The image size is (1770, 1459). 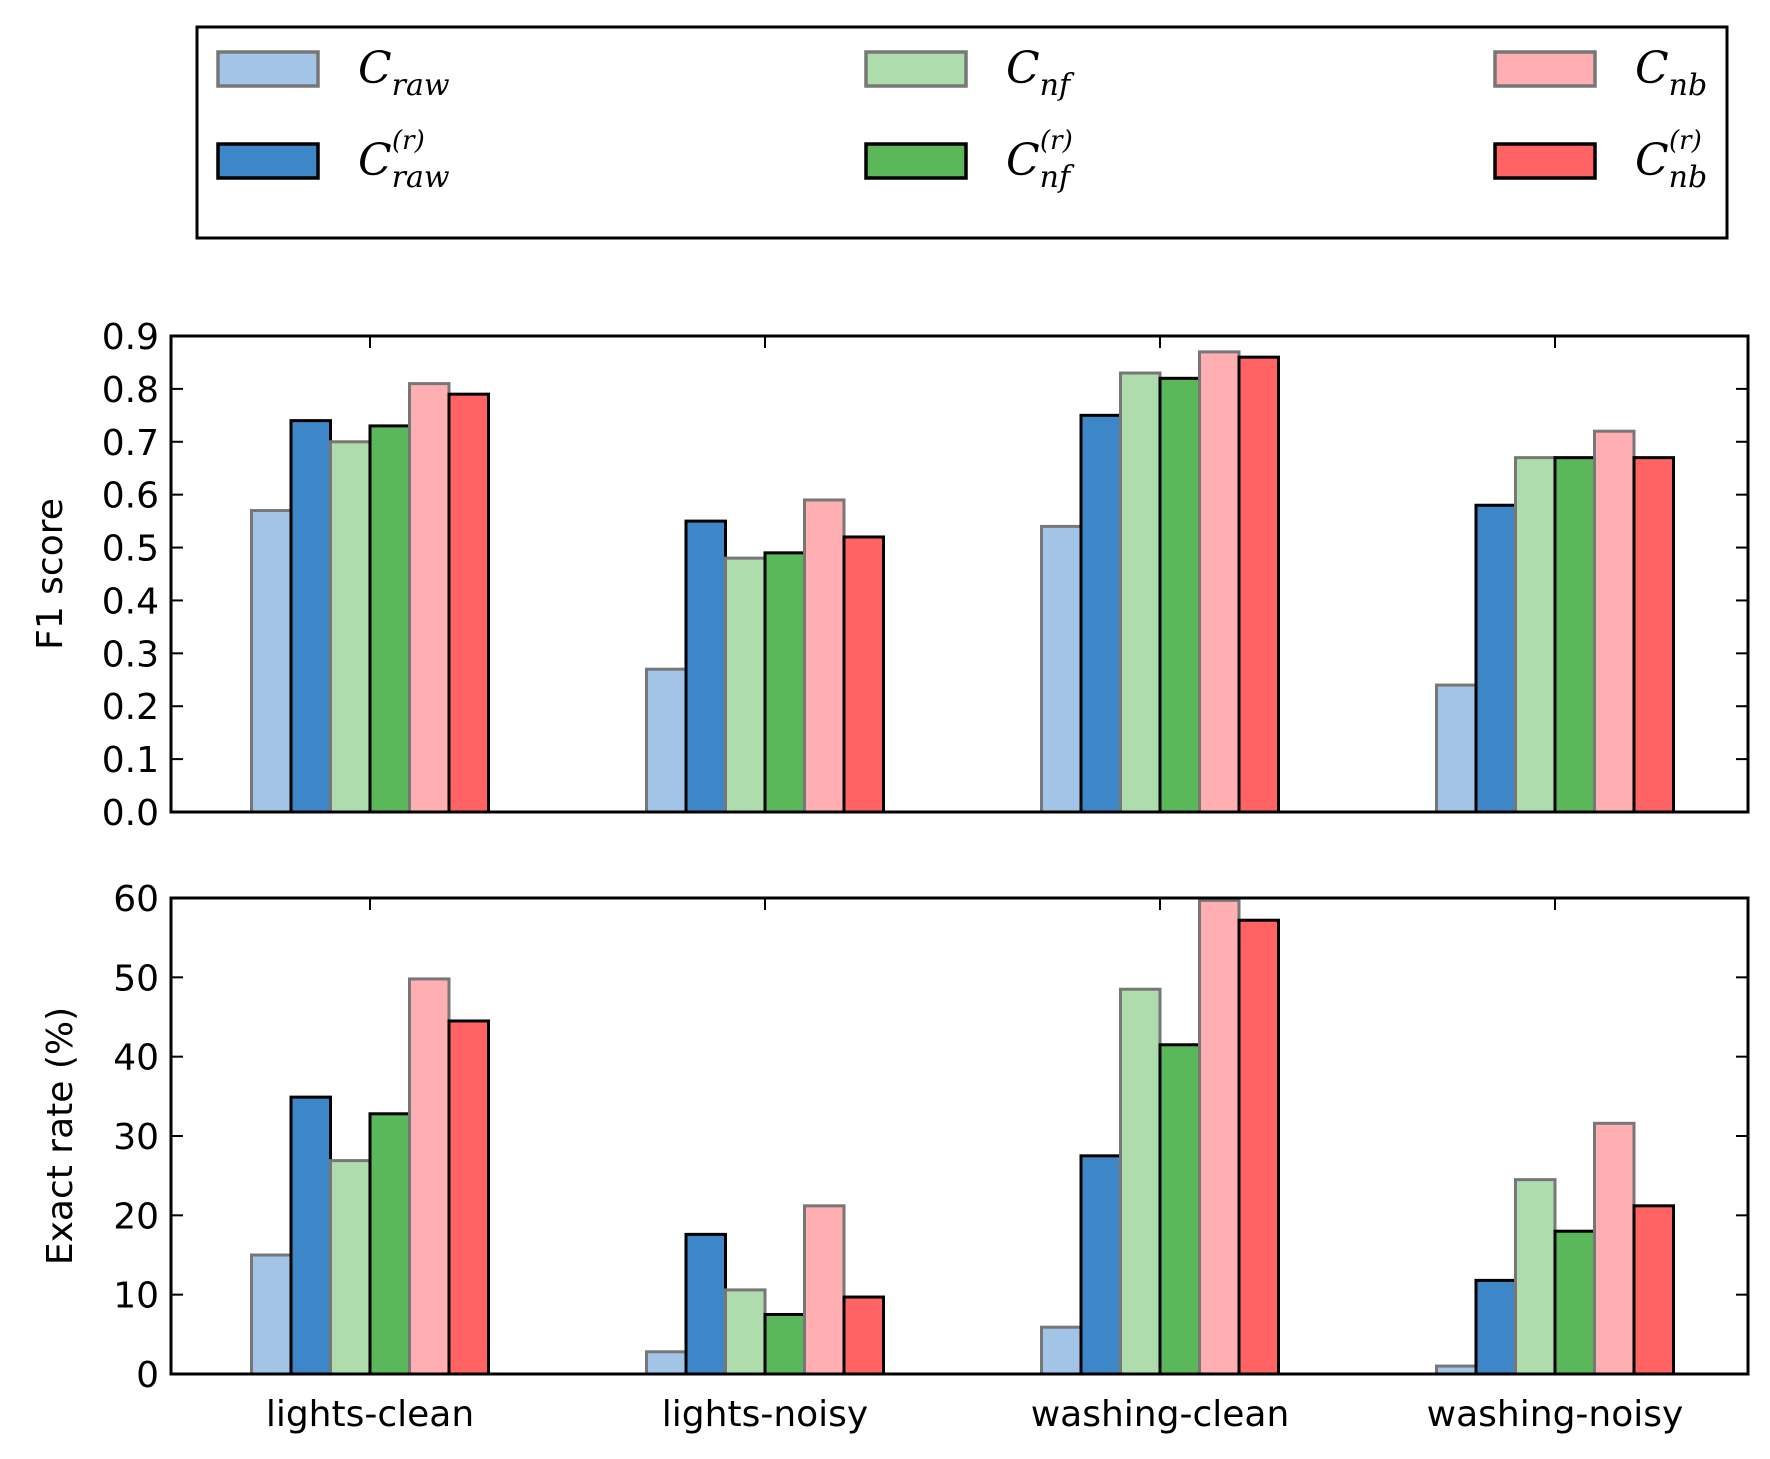 What do you see at coordinates (136, 1296) in the screenshot?
I see `y-tick-label: 10` at bounding box center [136, 1296].